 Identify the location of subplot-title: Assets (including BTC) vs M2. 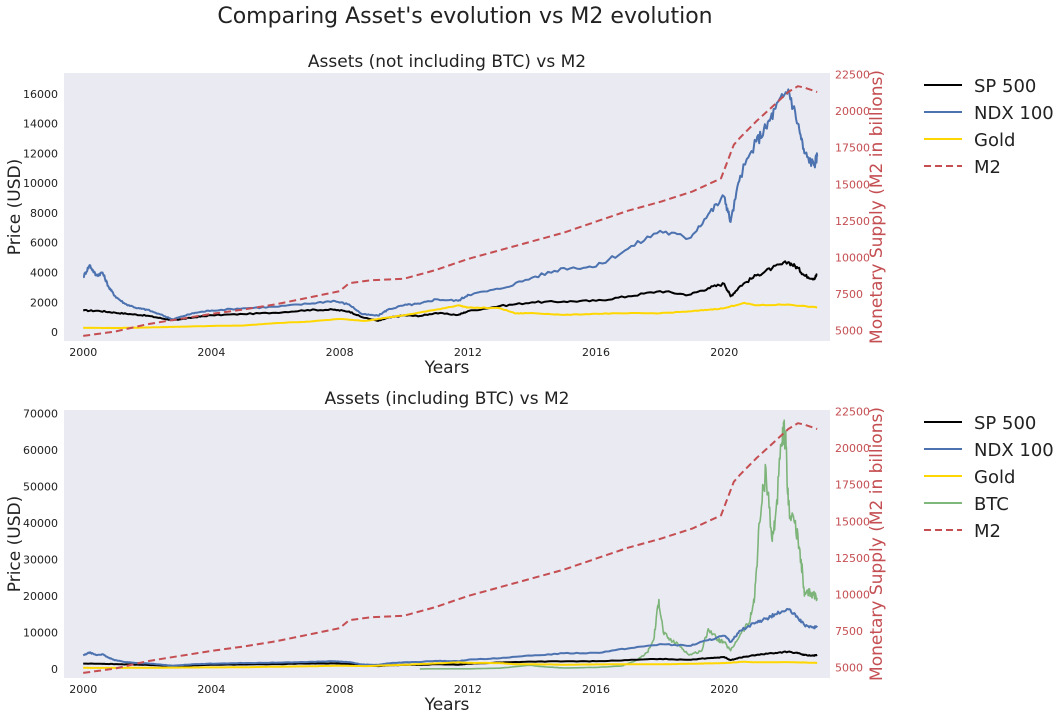
(447, 399).